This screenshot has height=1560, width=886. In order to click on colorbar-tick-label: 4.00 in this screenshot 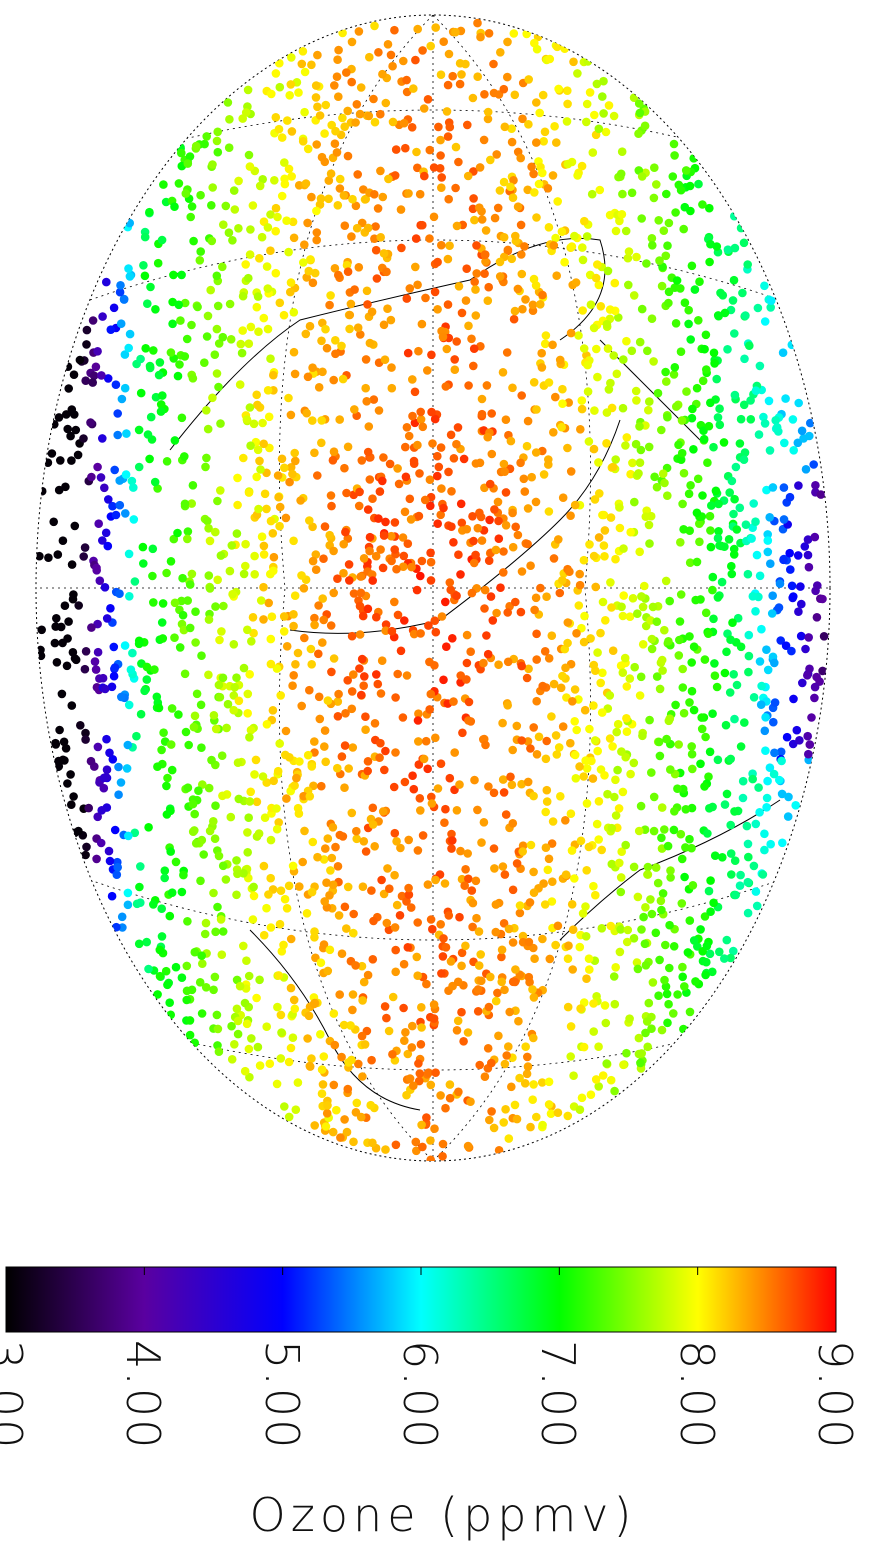, I will do `click(143, 1395)`.